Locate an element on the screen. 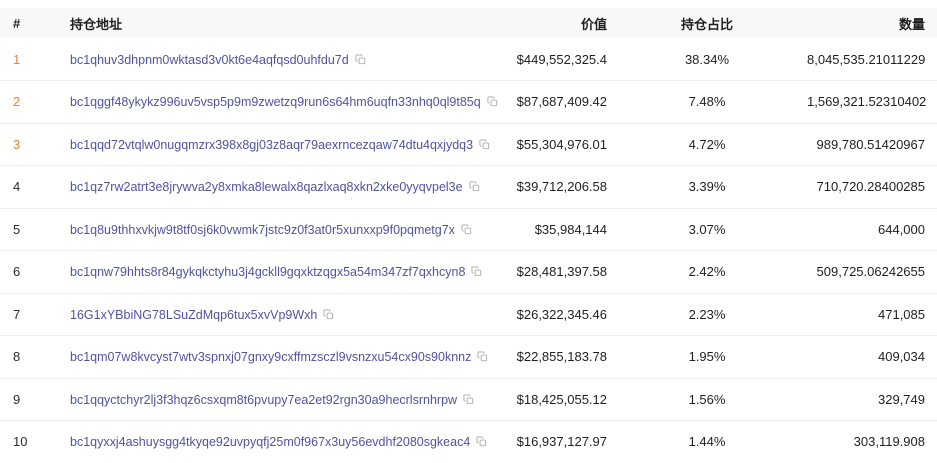  rank-cell: 7 is located at coordinates (28, 314).